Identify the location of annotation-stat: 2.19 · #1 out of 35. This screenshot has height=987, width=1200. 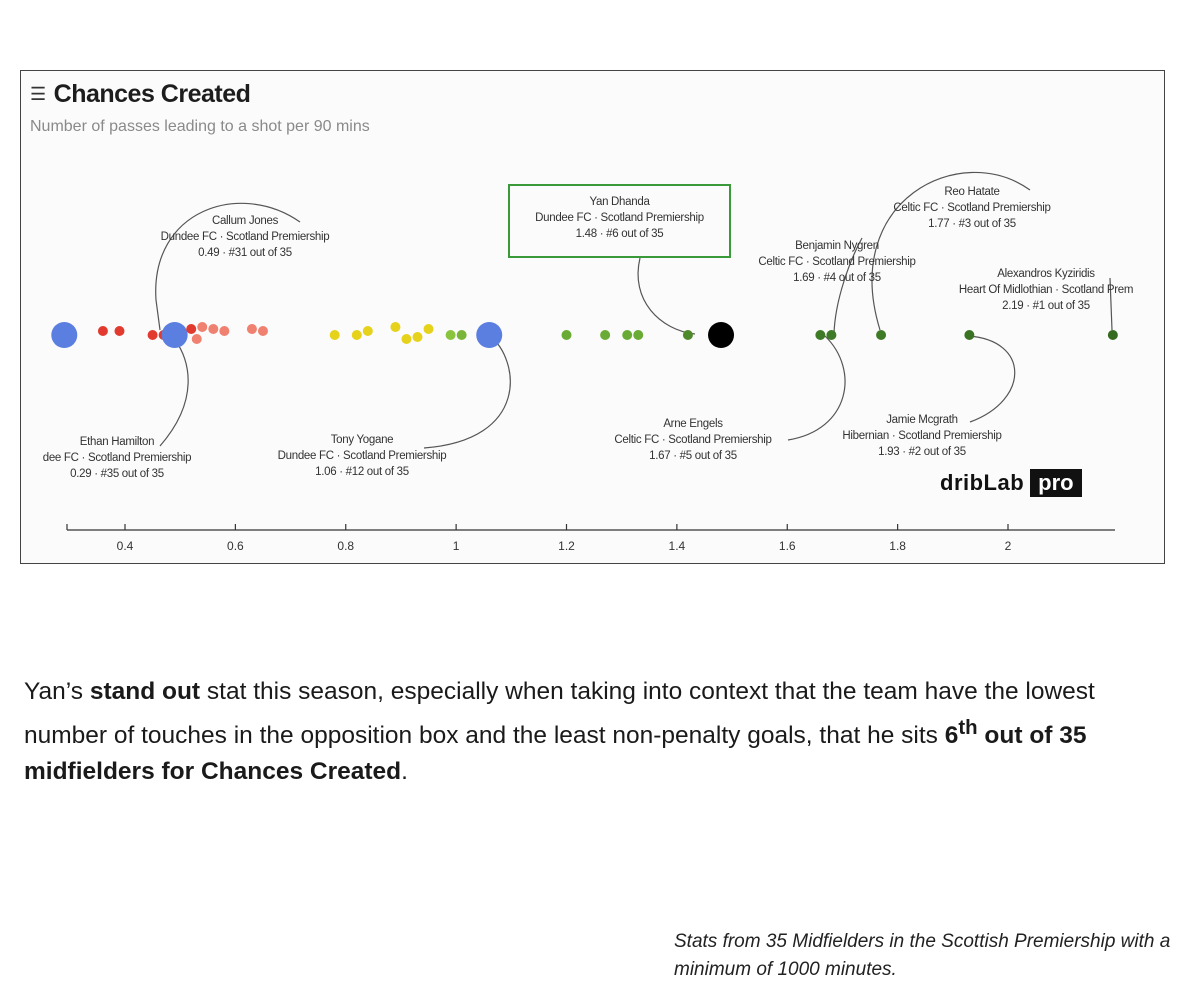
(1046, 306).